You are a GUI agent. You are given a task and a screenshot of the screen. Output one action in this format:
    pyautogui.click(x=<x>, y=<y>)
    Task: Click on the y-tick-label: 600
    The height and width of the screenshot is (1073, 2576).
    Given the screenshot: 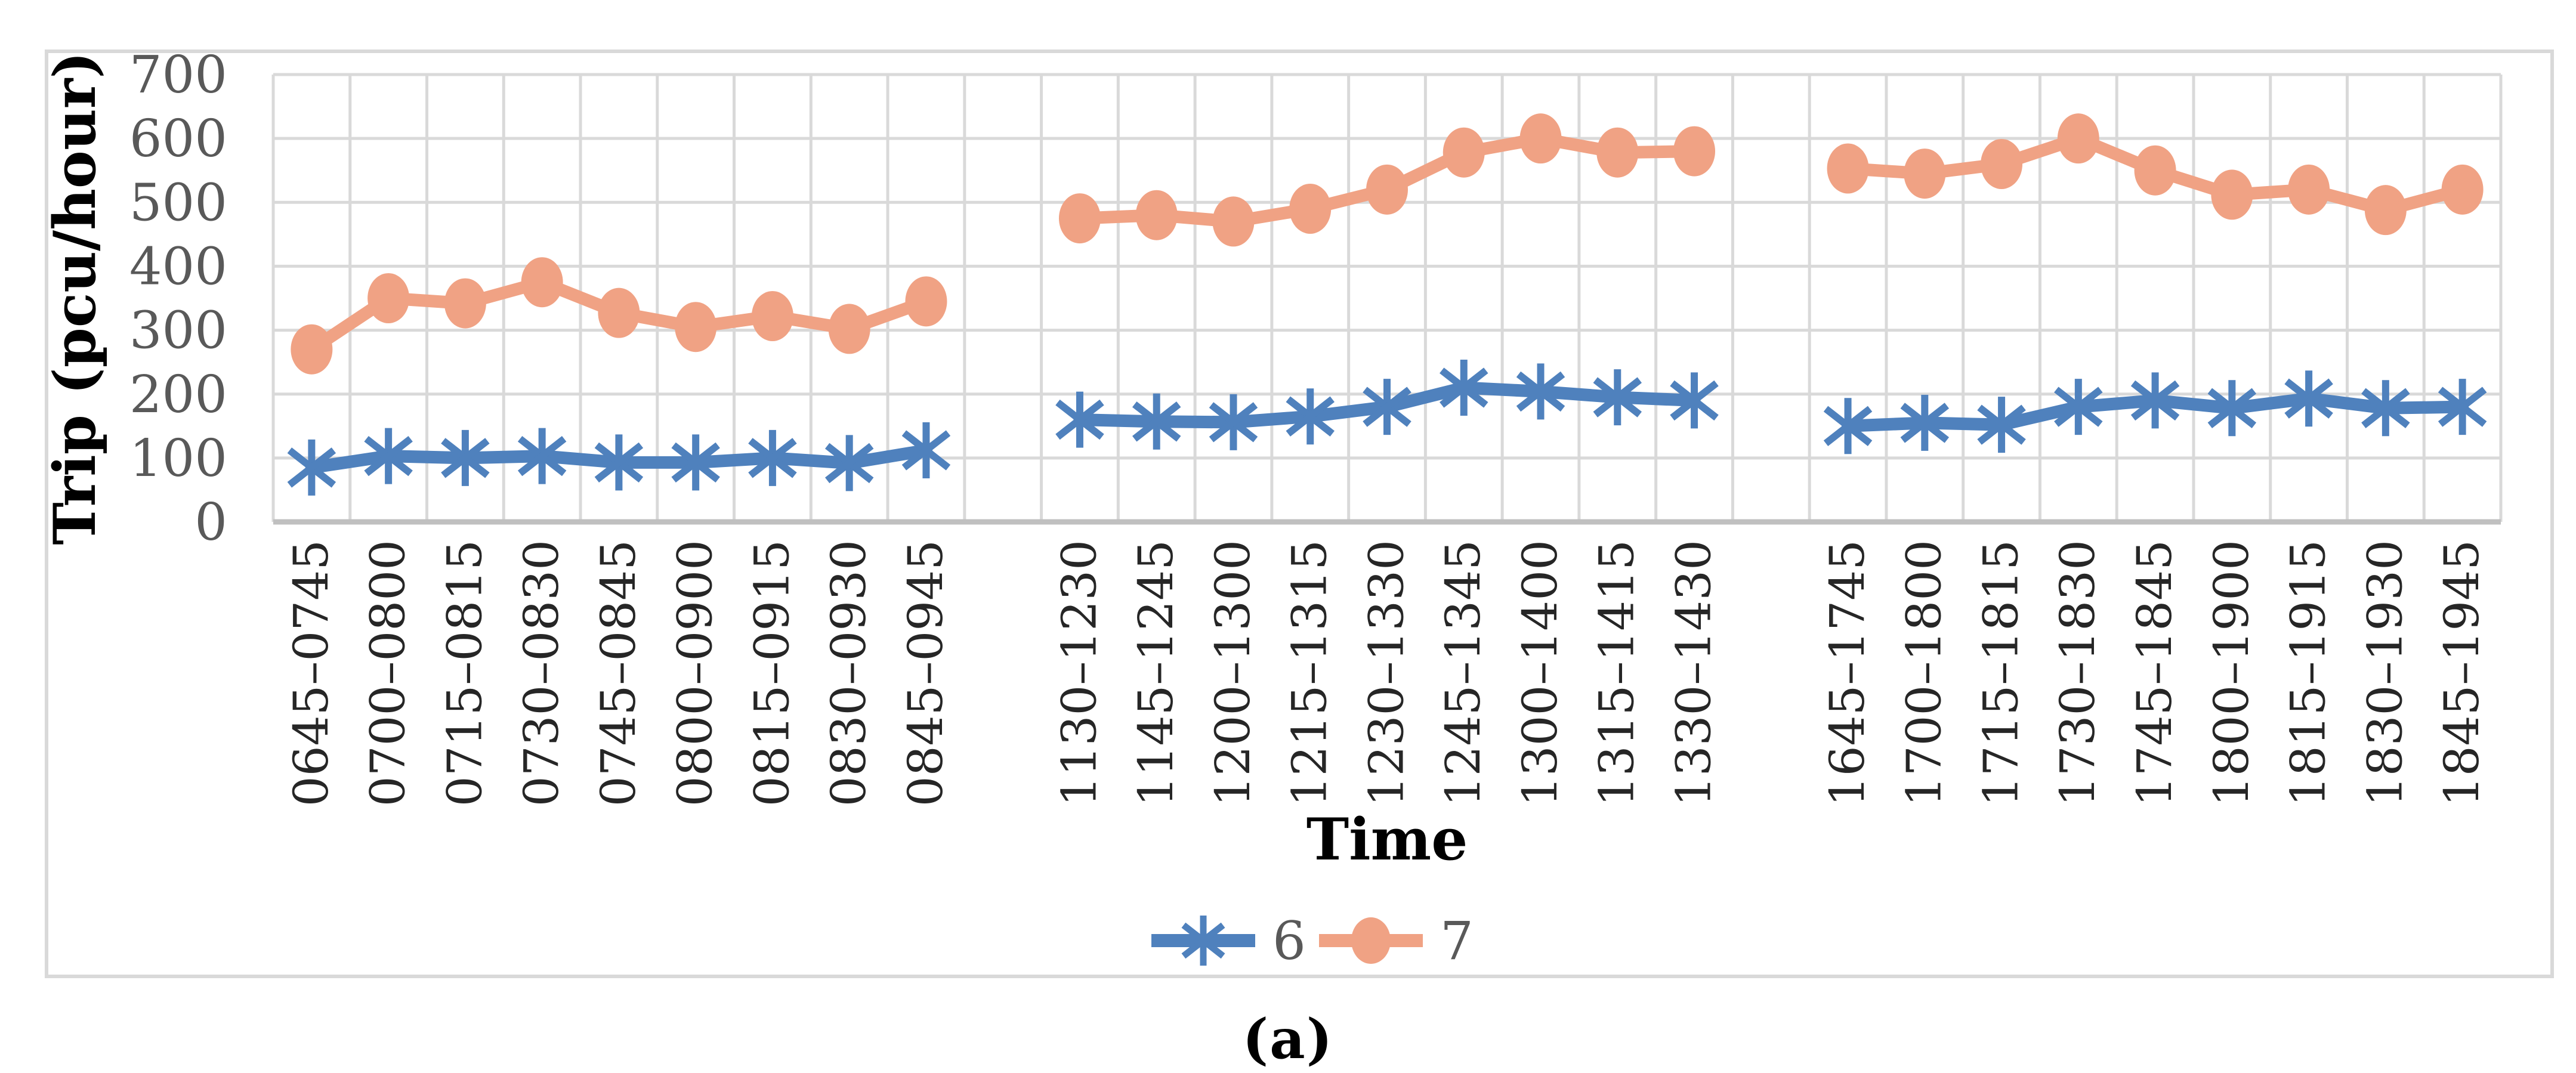 What is the action you would take?
    pyautogui.click(x=178, y=139)
    